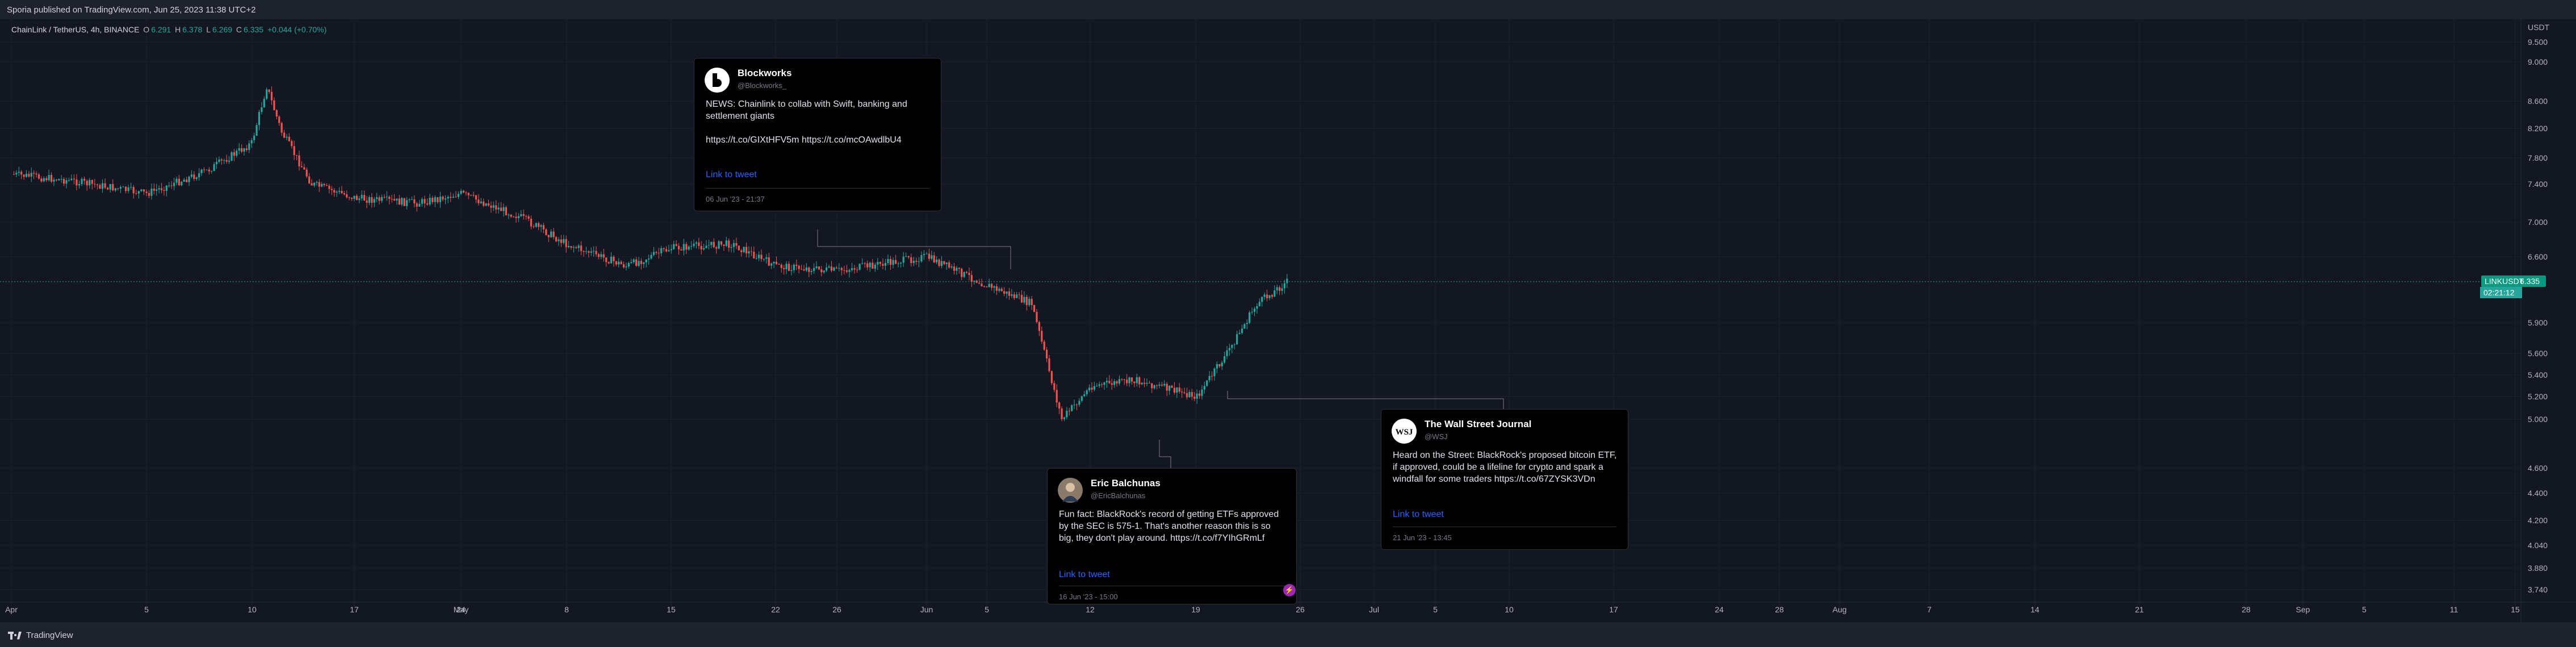 The height and width of the screenshot is (647, 2576). I want to click on tweet-connector-blockworks, so click(914, 249).